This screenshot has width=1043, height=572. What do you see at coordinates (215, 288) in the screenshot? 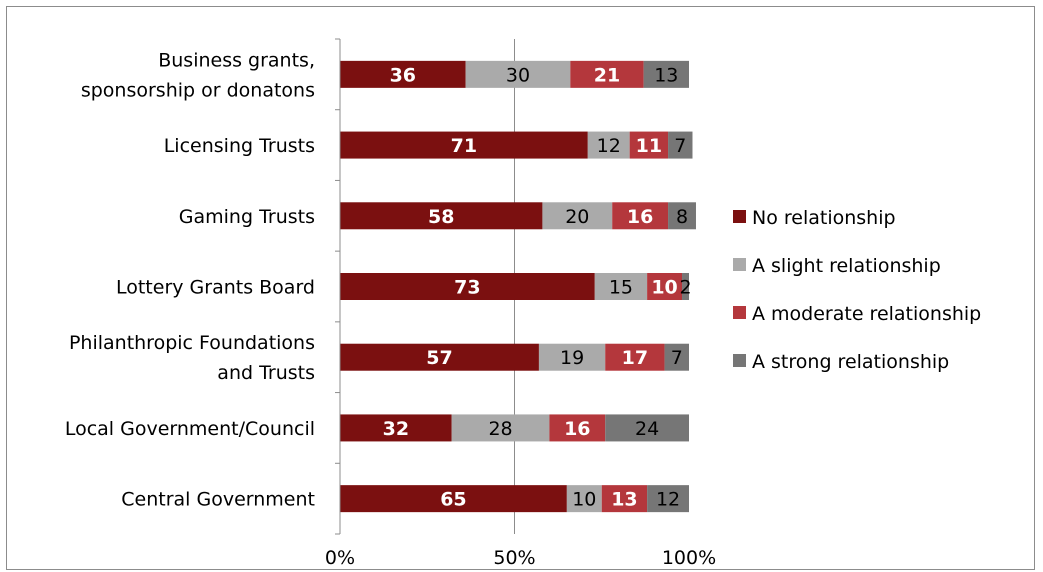
I see `category-label: Lottery Grants Board` at bounding box center [215, 288].